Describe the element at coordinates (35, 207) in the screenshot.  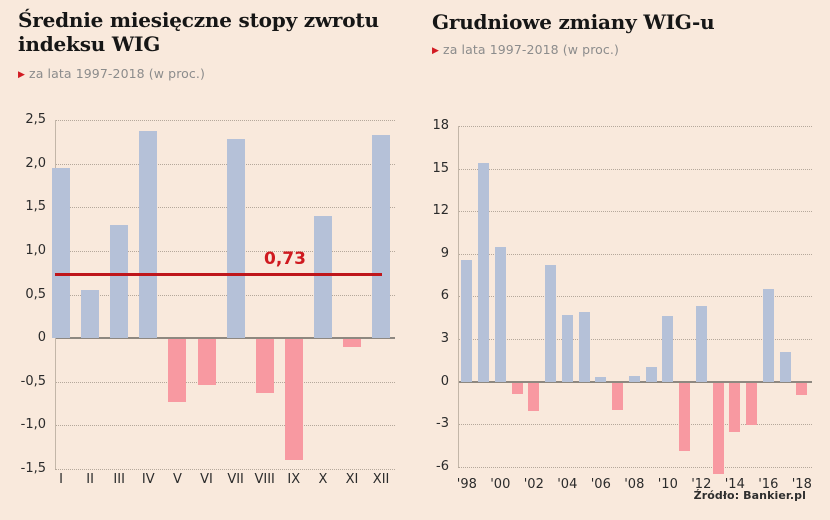
I see `y-tick-label: 1,5` at that location.